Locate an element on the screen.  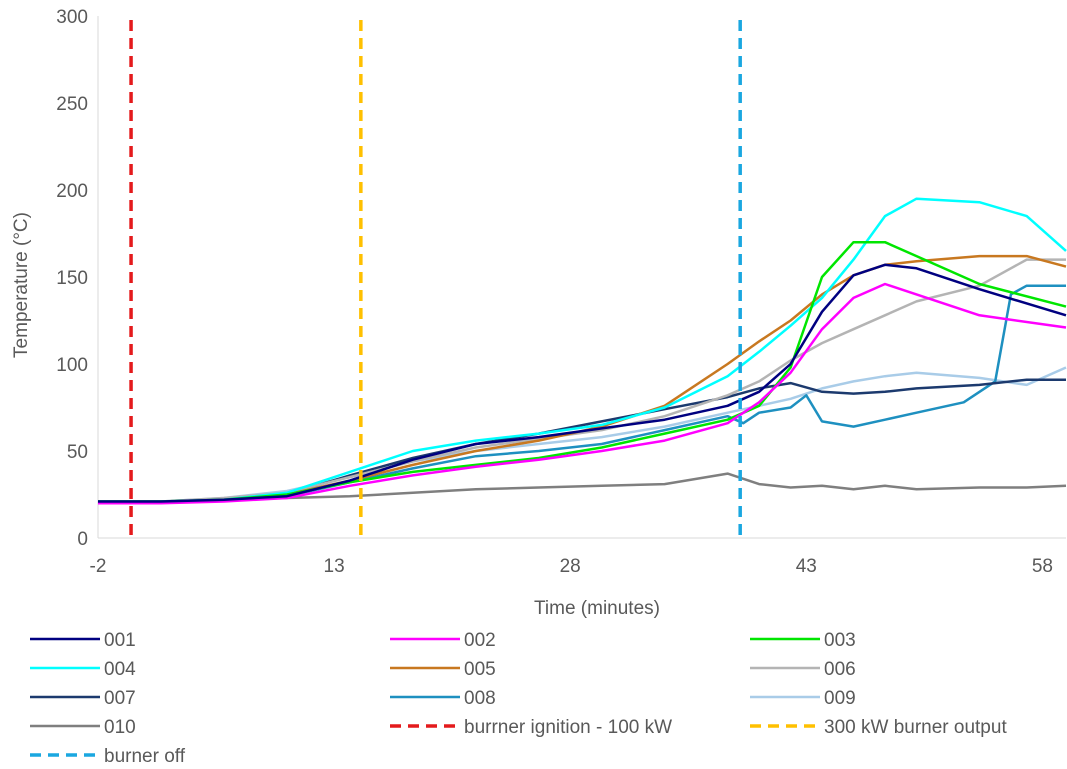
legend-label: 002 is located at coordinates (480, 640).